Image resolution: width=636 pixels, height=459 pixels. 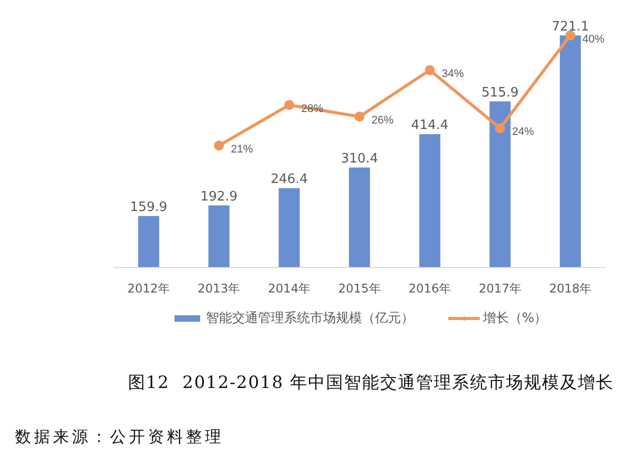 What do you see at coordinates (289, 180) in the screenshot?
I see `data-label: 246.4` at bounding box center [289, 180].